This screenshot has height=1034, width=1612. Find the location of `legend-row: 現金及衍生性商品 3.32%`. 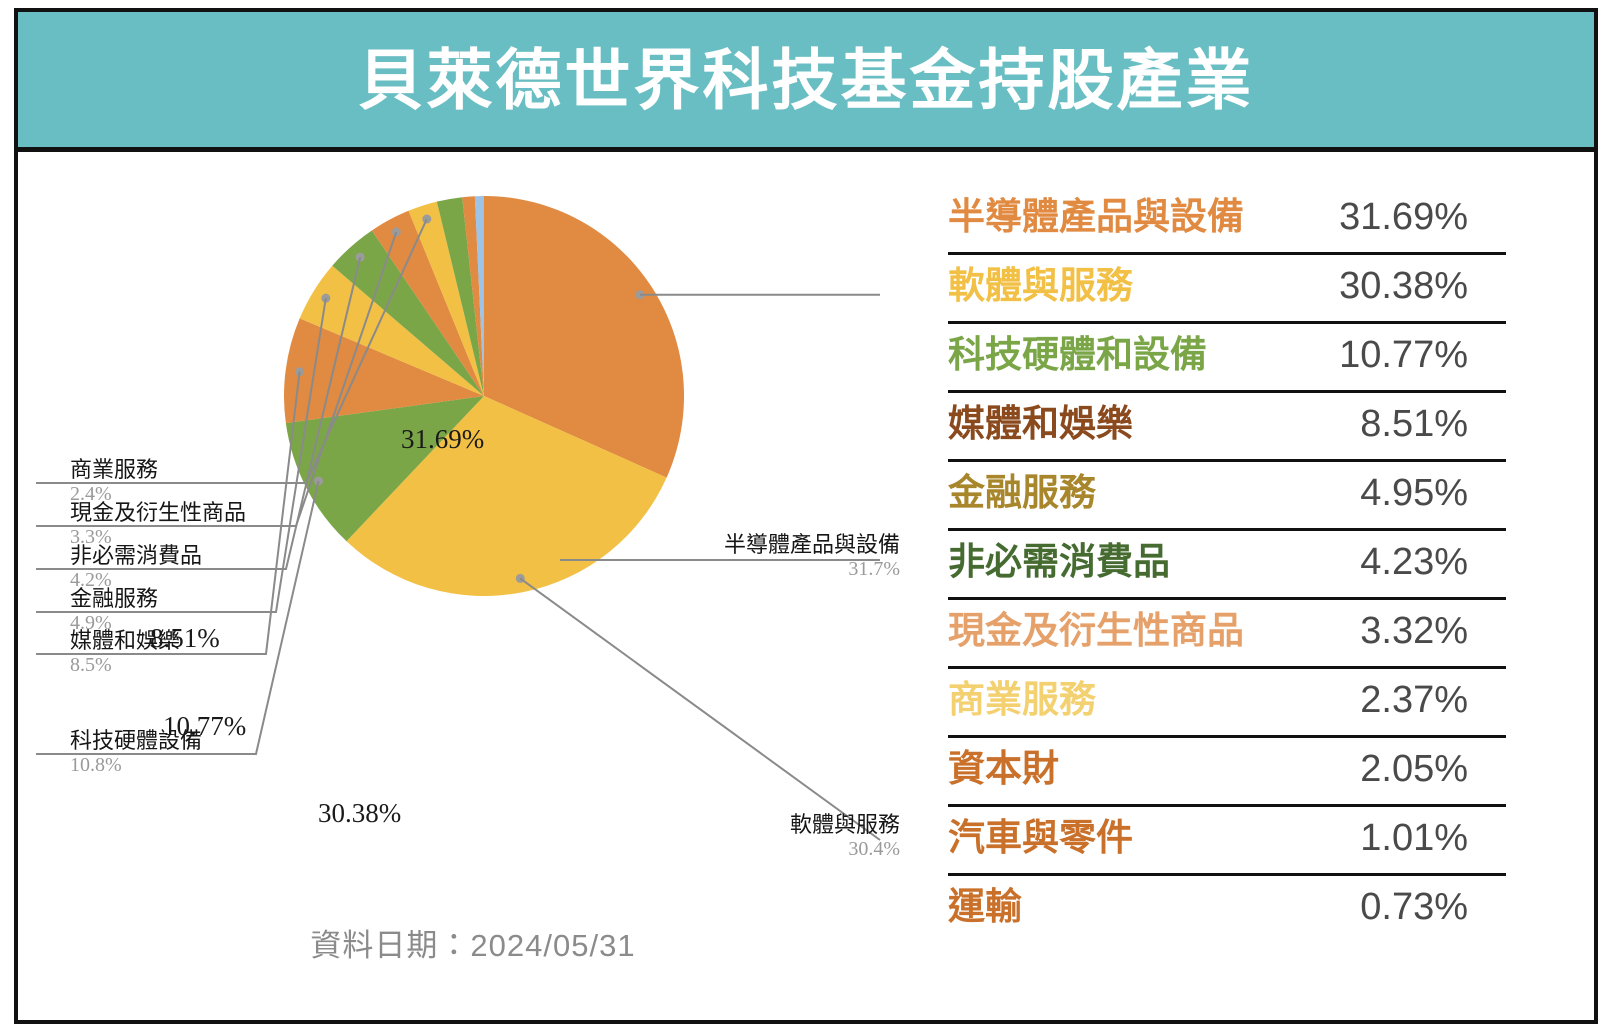

legend-row: 現金及衍生性商品 3.32% is located at coordinates (1227, 634).